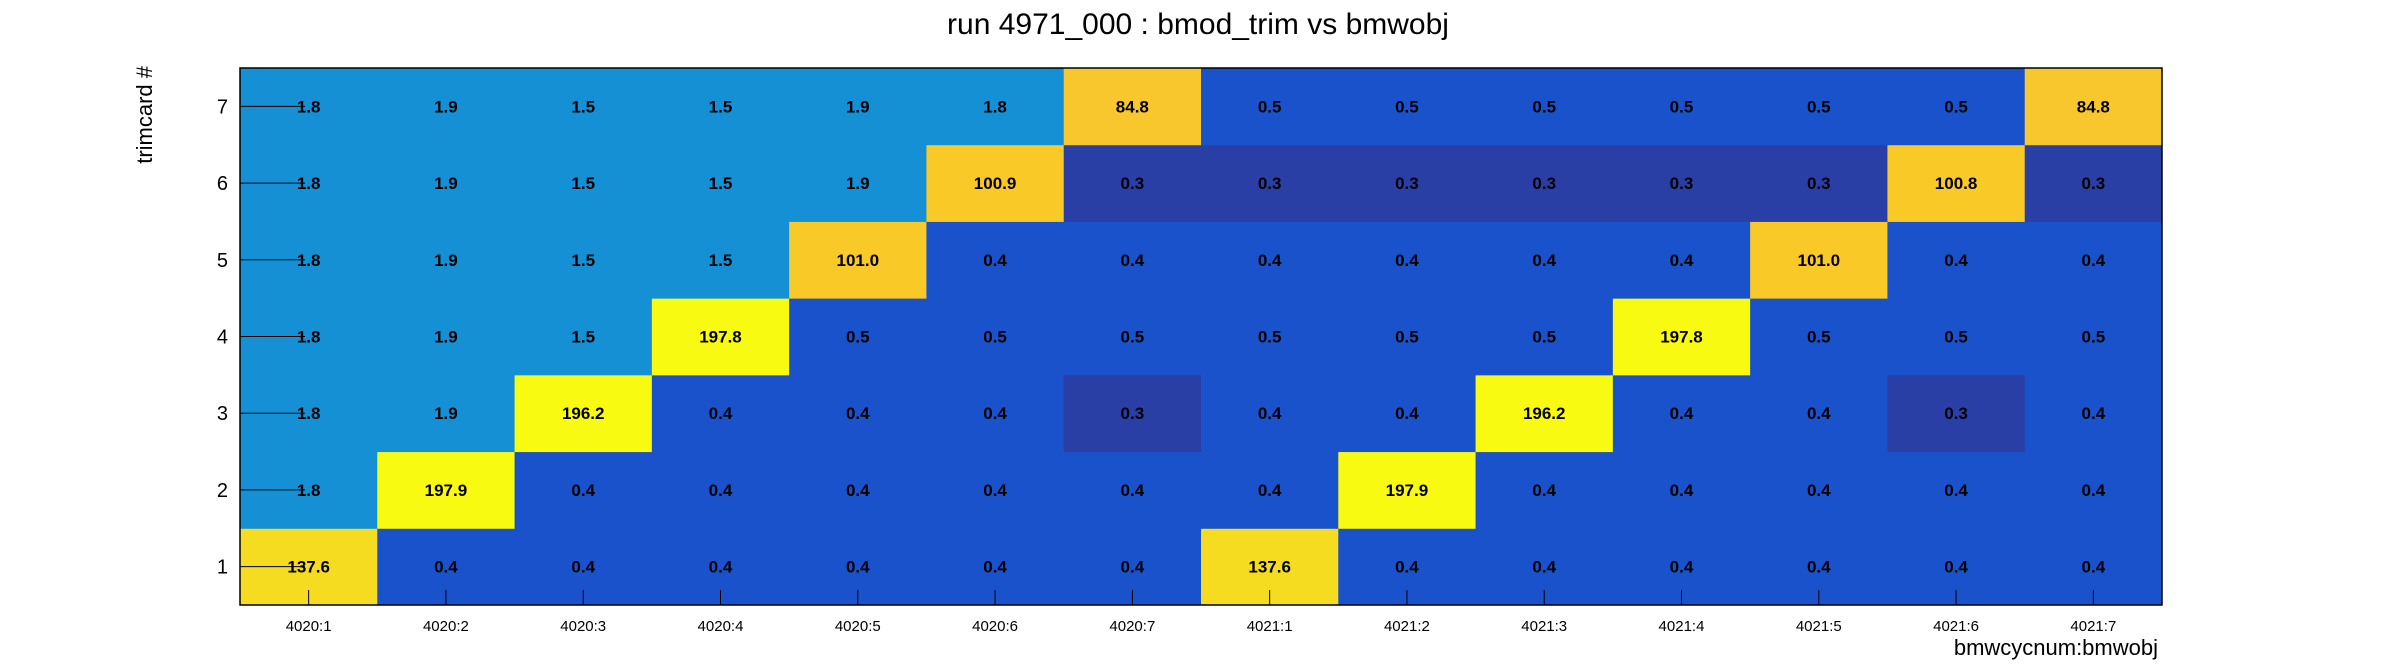  I want to click on x-tick-label: 4020:5, so click(858, 626).